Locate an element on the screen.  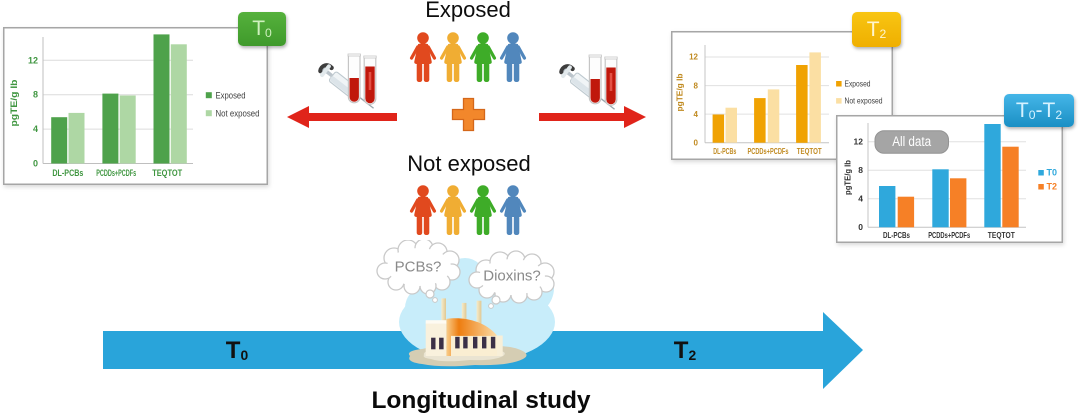
svg-text: Dioxins? is located at coordinates (512, 276).